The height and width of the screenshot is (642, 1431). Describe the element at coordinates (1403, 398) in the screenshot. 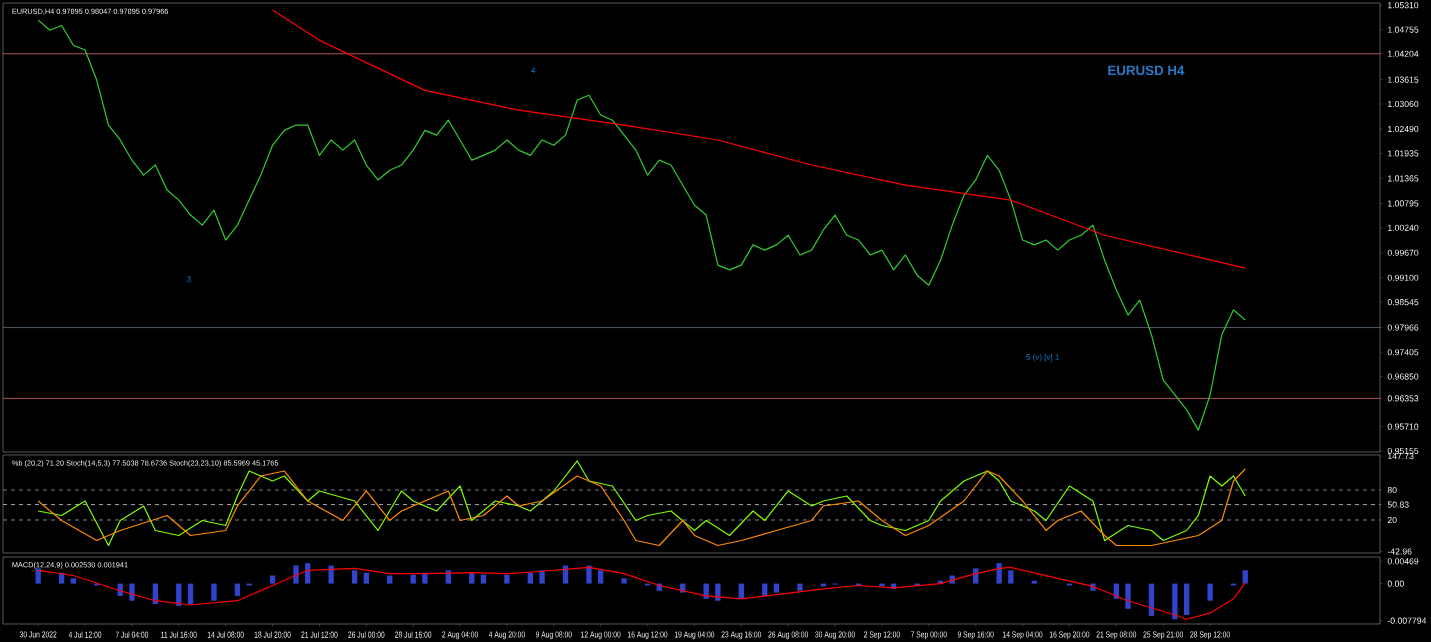

I see `y-tick-label: 0.96353` at that location.